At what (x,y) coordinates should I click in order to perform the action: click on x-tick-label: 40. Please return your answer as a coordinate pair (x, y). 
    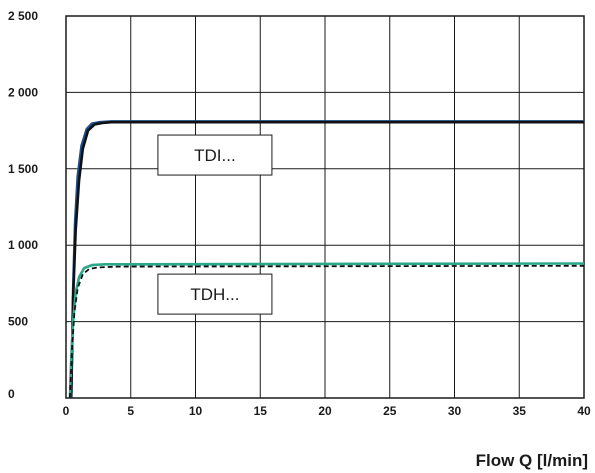
    Looking at the image, I should click on (584, 411).